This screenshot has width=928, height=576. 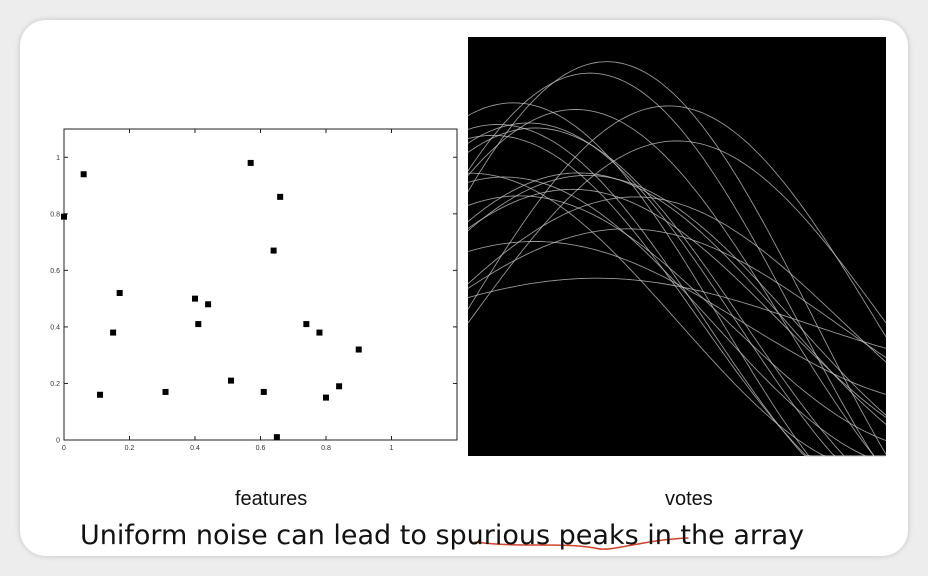 I want to click on y-tick-label: 1, so click(x=58, y=158).